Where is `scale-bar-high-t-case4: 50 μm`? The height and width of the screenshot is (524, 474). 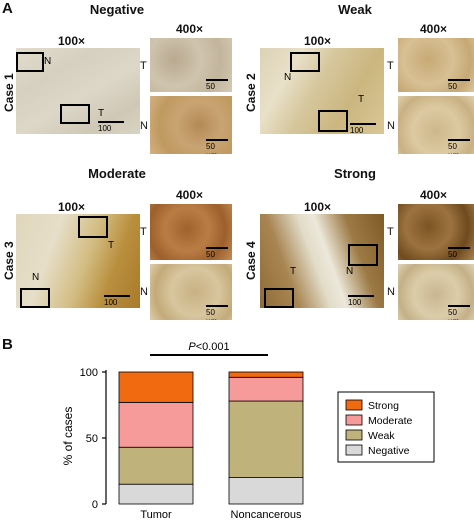 scale-bar-high-t-case4: 50 μm is located at coordinates (459, 253).